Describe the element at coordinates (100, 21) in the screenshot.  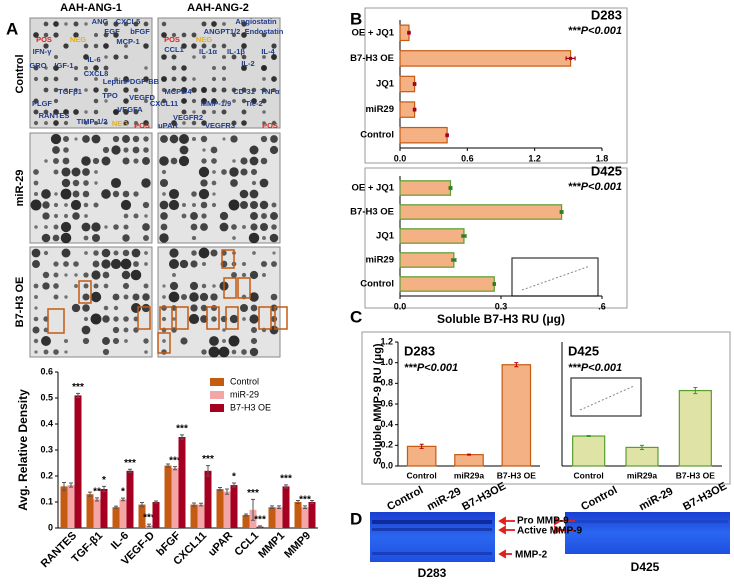
I see `cytokine-label: ANG` at that location.